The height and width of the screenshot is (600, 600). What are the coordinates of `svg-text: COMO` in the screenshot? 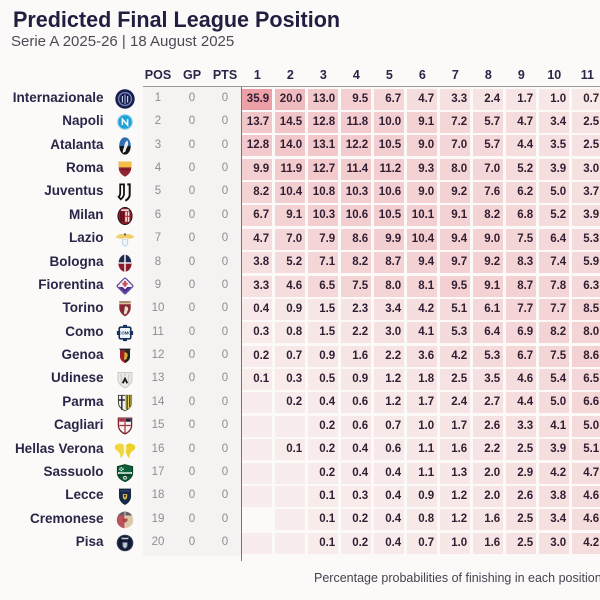 It's located at (125, 332).